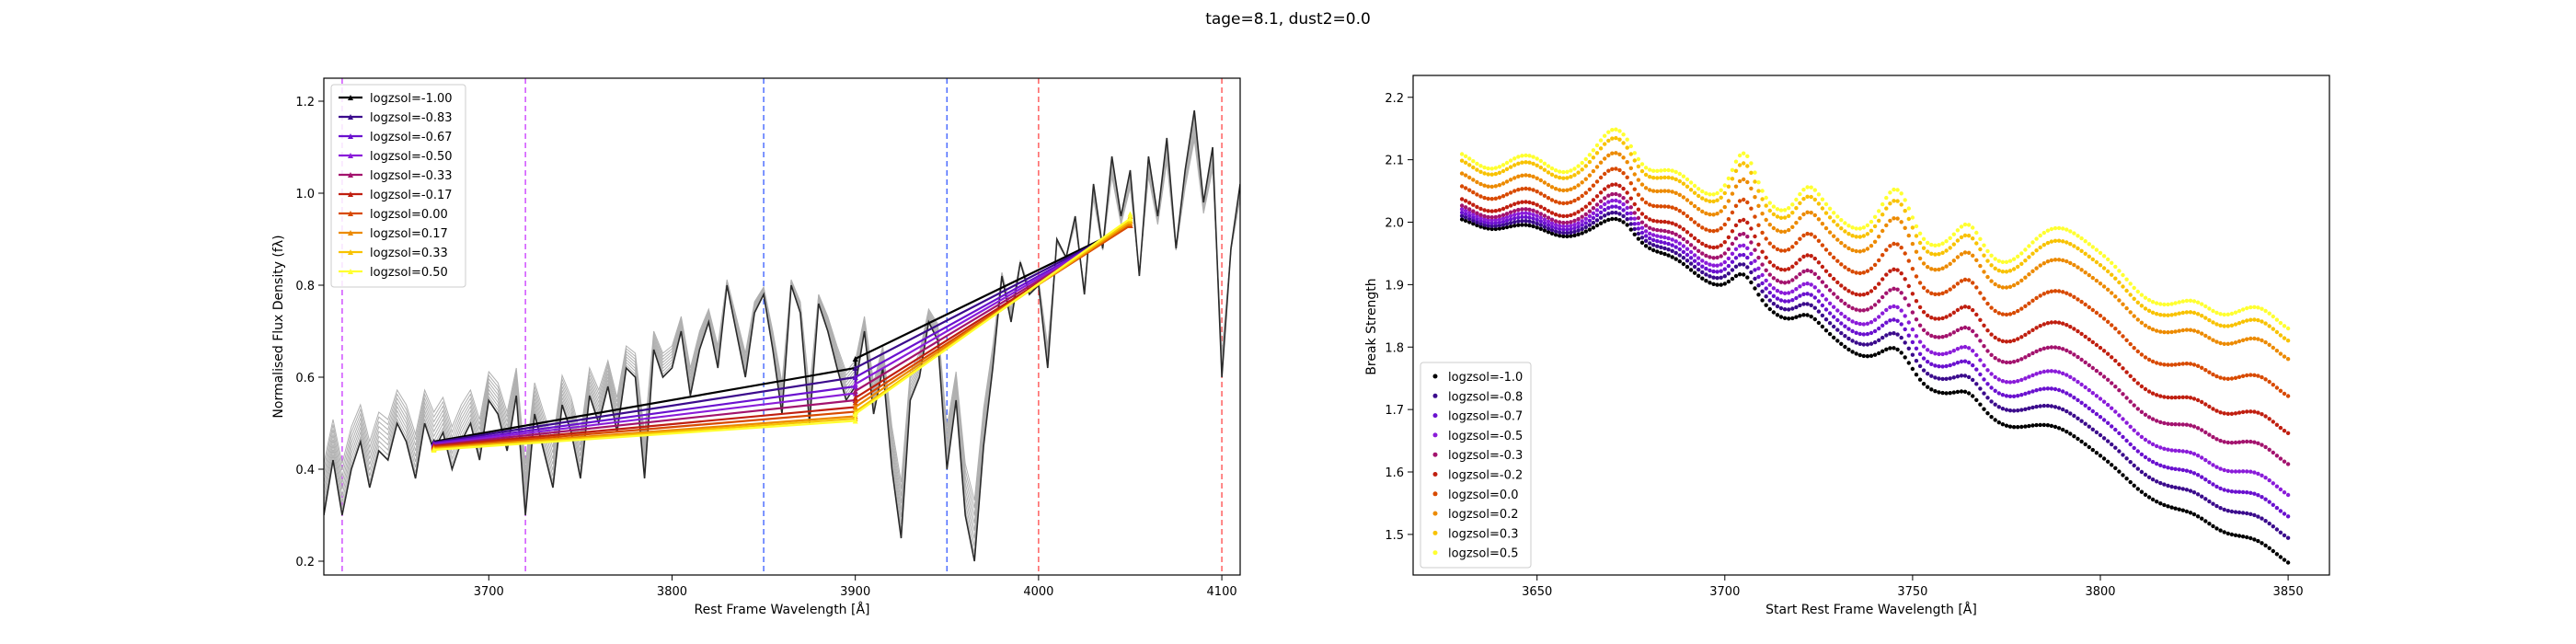 The width and height of the screenshot is (2576, 644). I want to click on legend-marker, so click(1435, 553).